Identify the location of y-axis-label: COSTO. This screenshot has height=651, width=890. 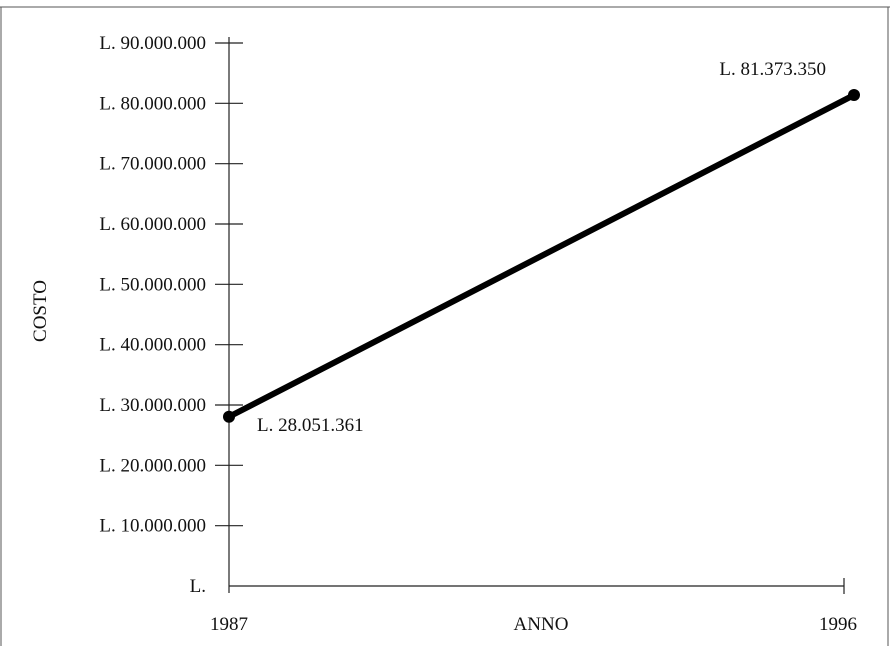
(40, 311).